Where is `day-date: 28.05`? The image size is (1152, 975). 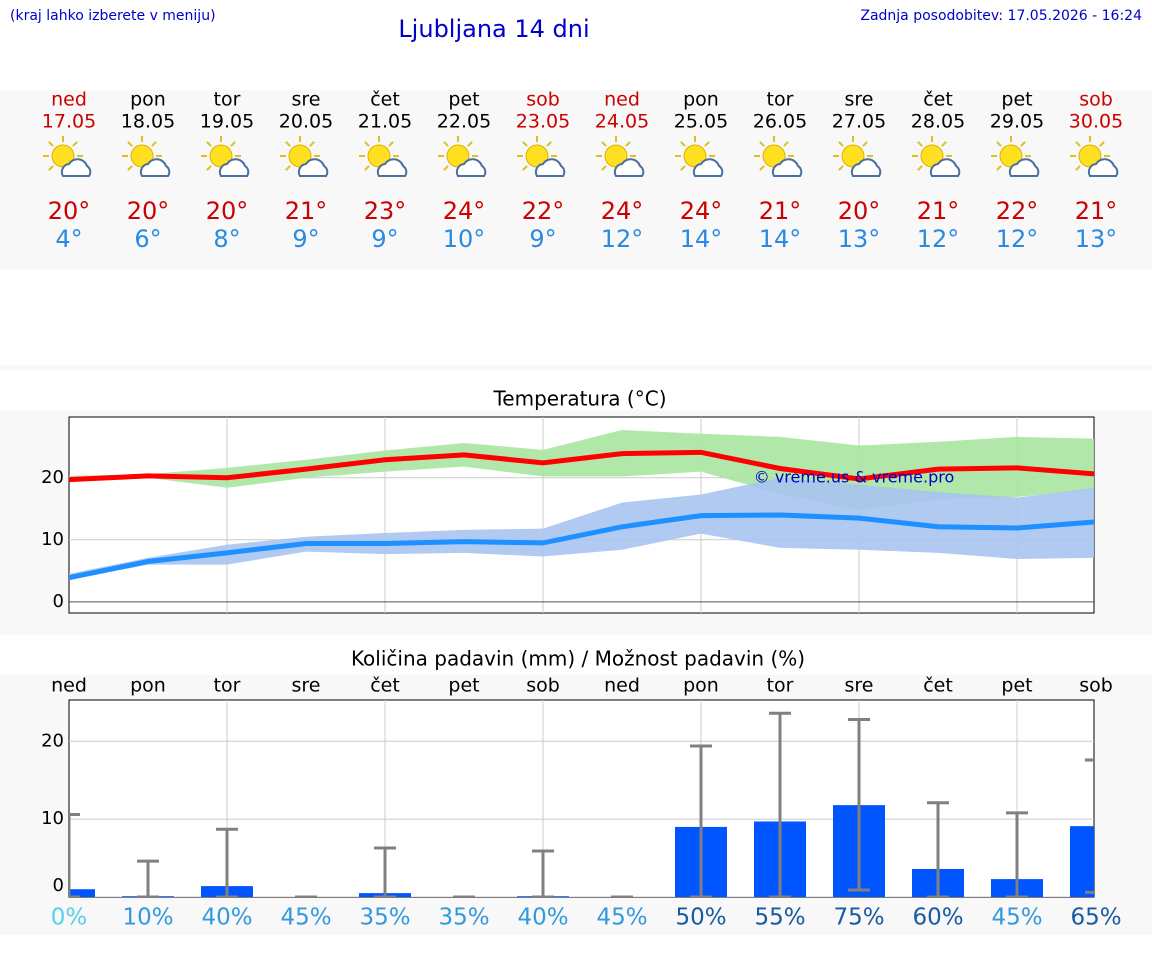
day-date: 28.05 is located at coordinates (938, 122).